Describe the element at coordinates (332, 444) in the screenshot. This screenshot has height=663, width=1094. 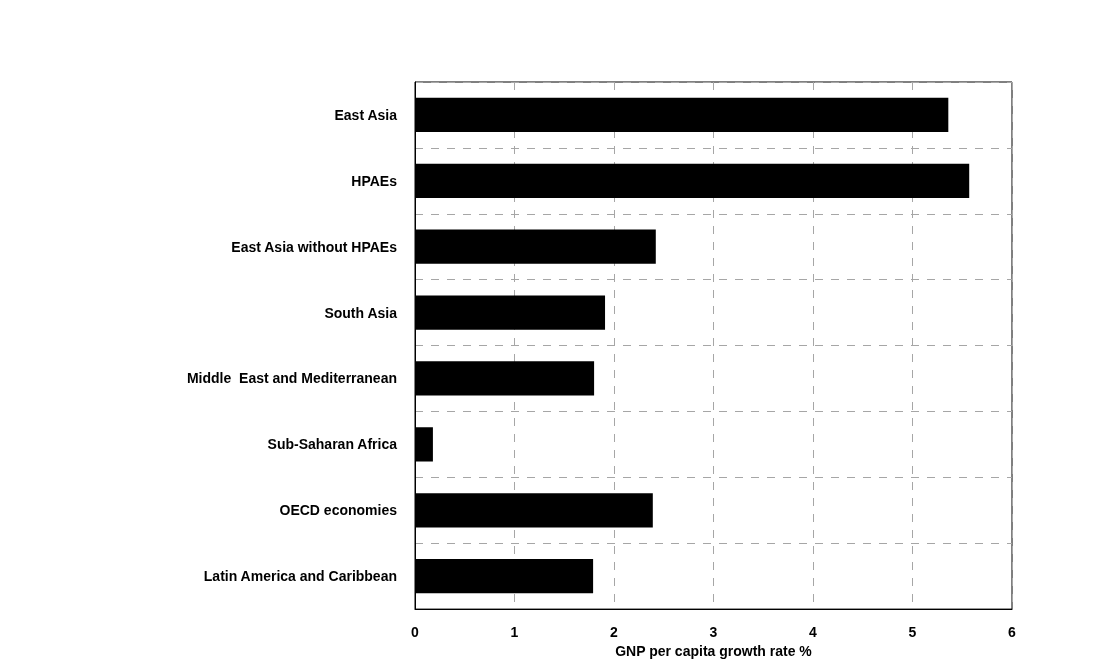
I see `y-tick-label: Sub-Saharan Africa` at that location.